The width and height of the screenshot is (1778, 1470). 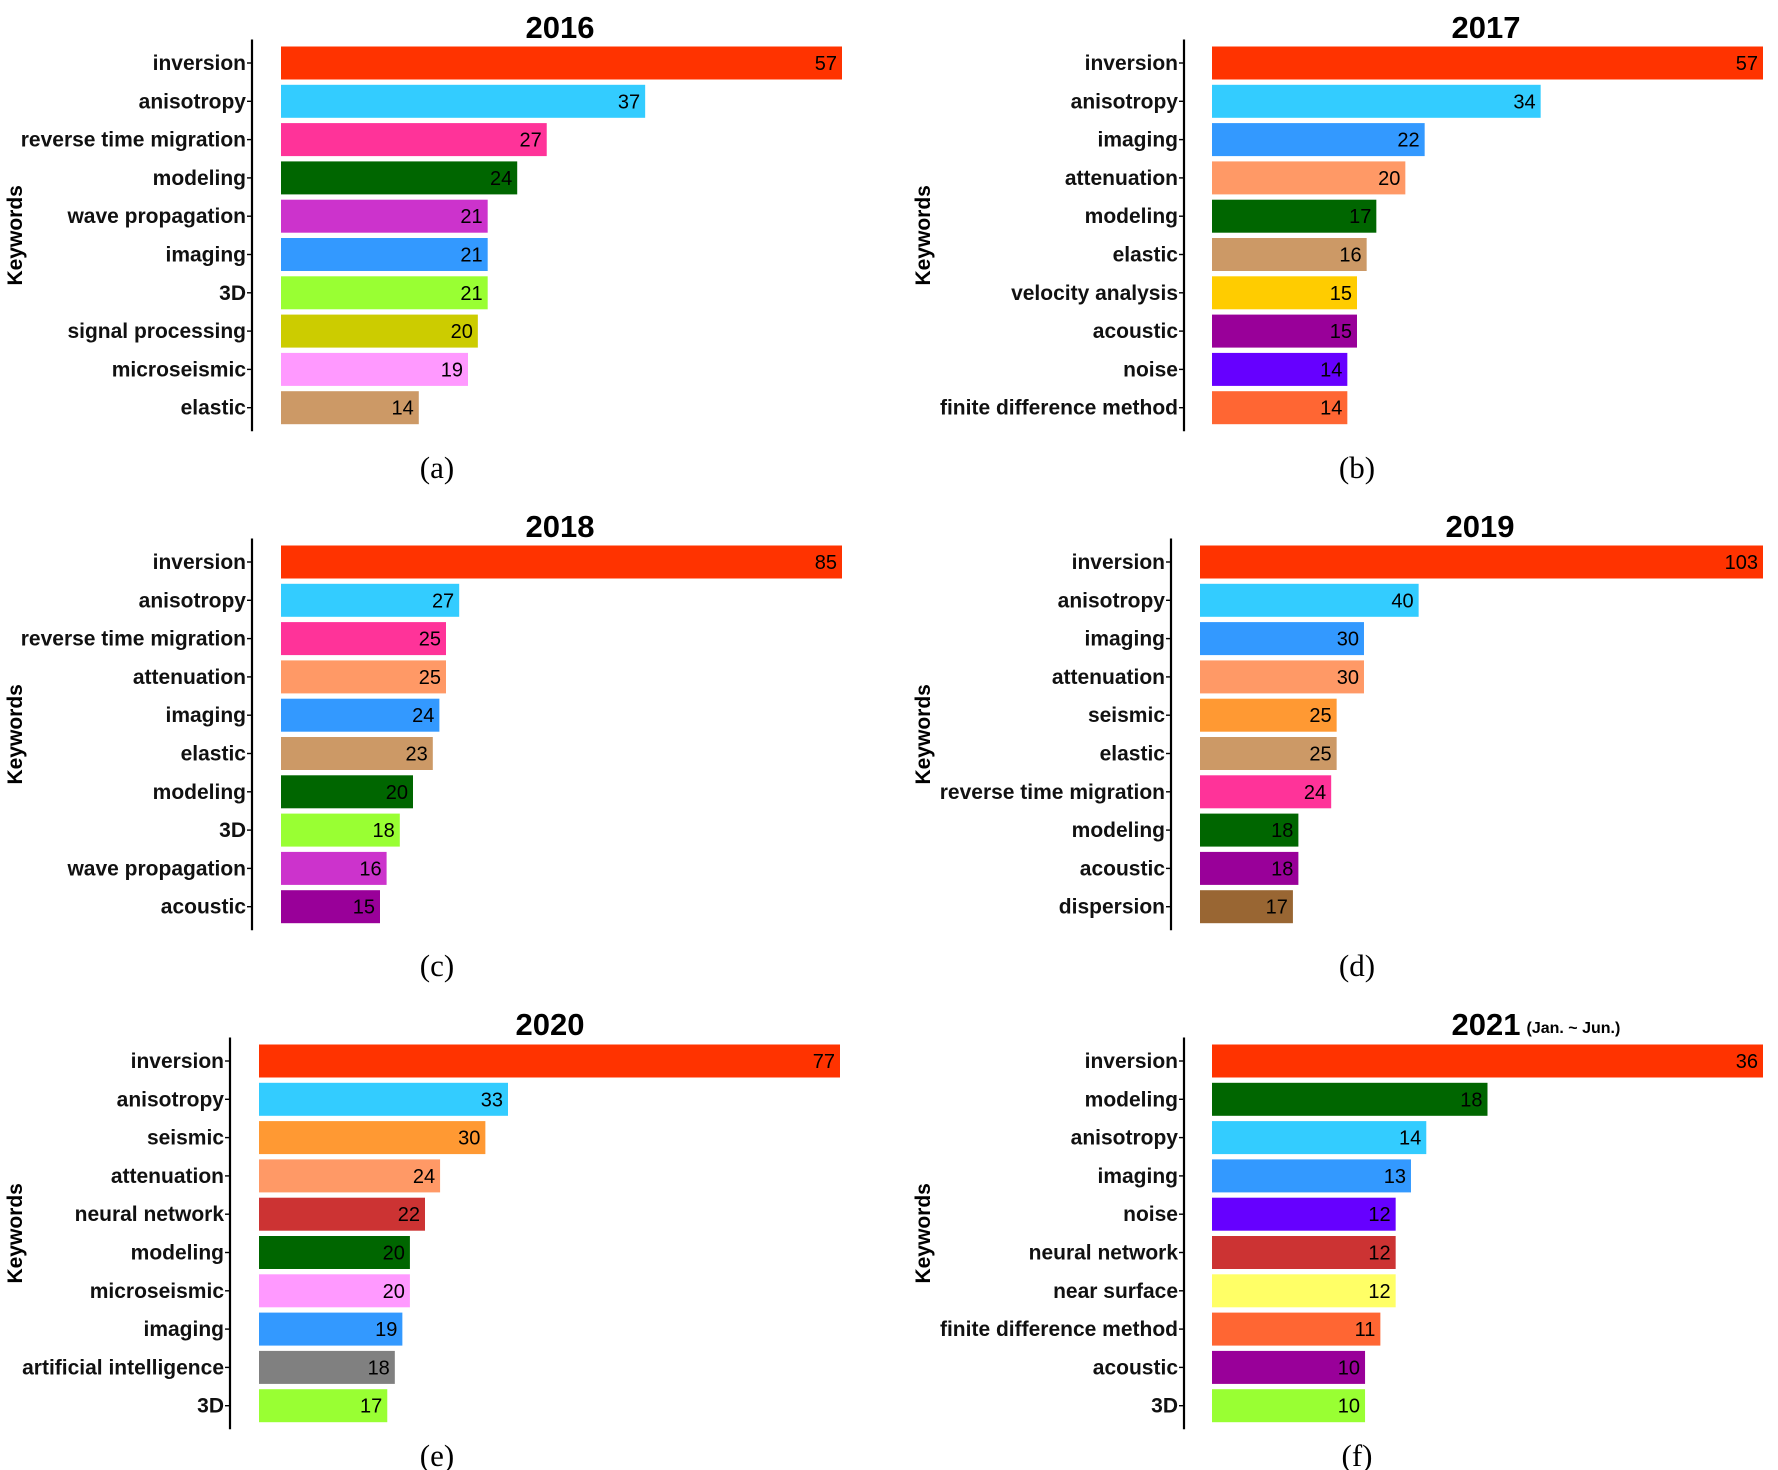 I want to click on value-label: 34, so click(x=1524, y=102).